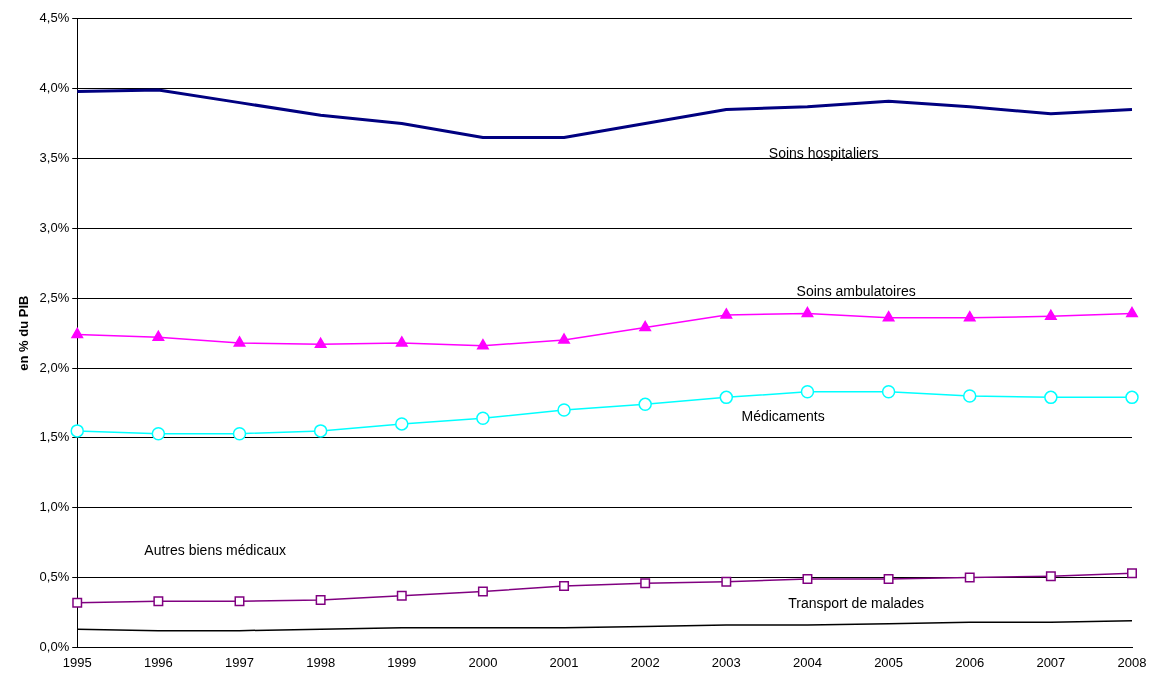 The height and width of the screenshot is (682, 1160). Describe the element at coordinates (321, 662) in the screenshot. I see `x-tick-label: 1998` at that location.